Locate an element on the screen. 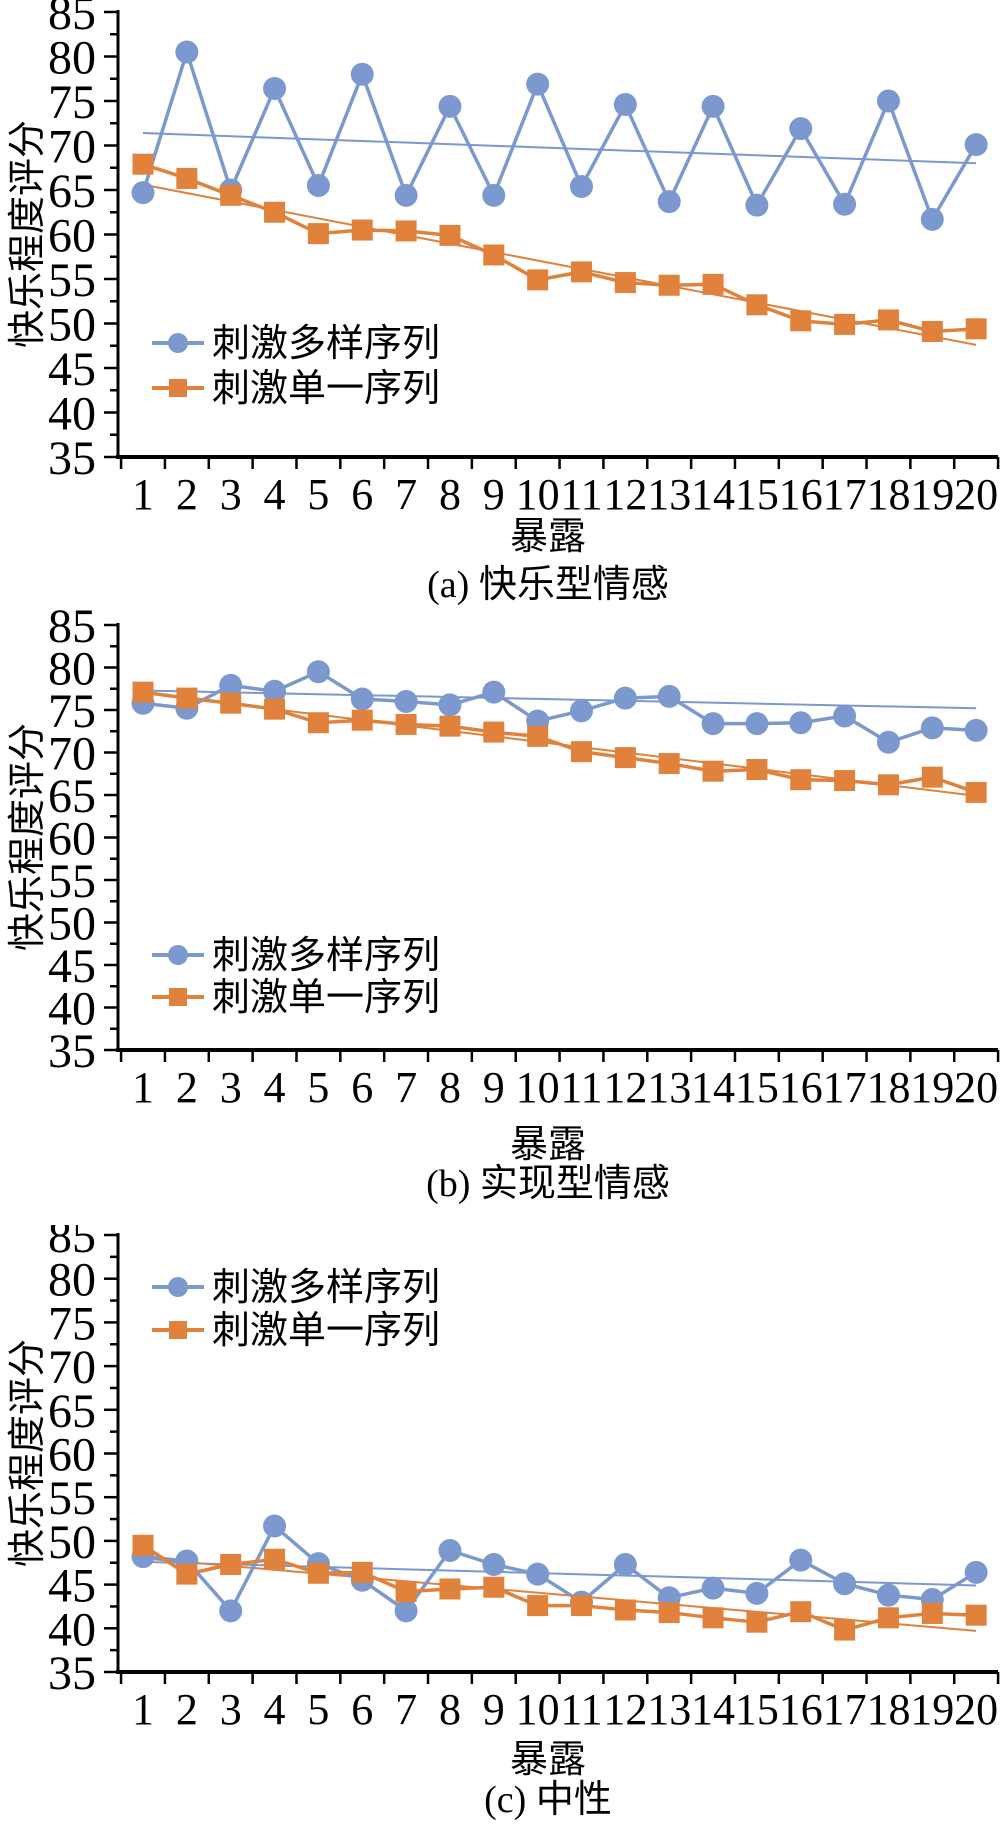  y-tick-label: 60 is located at coordinates (72, 1455).